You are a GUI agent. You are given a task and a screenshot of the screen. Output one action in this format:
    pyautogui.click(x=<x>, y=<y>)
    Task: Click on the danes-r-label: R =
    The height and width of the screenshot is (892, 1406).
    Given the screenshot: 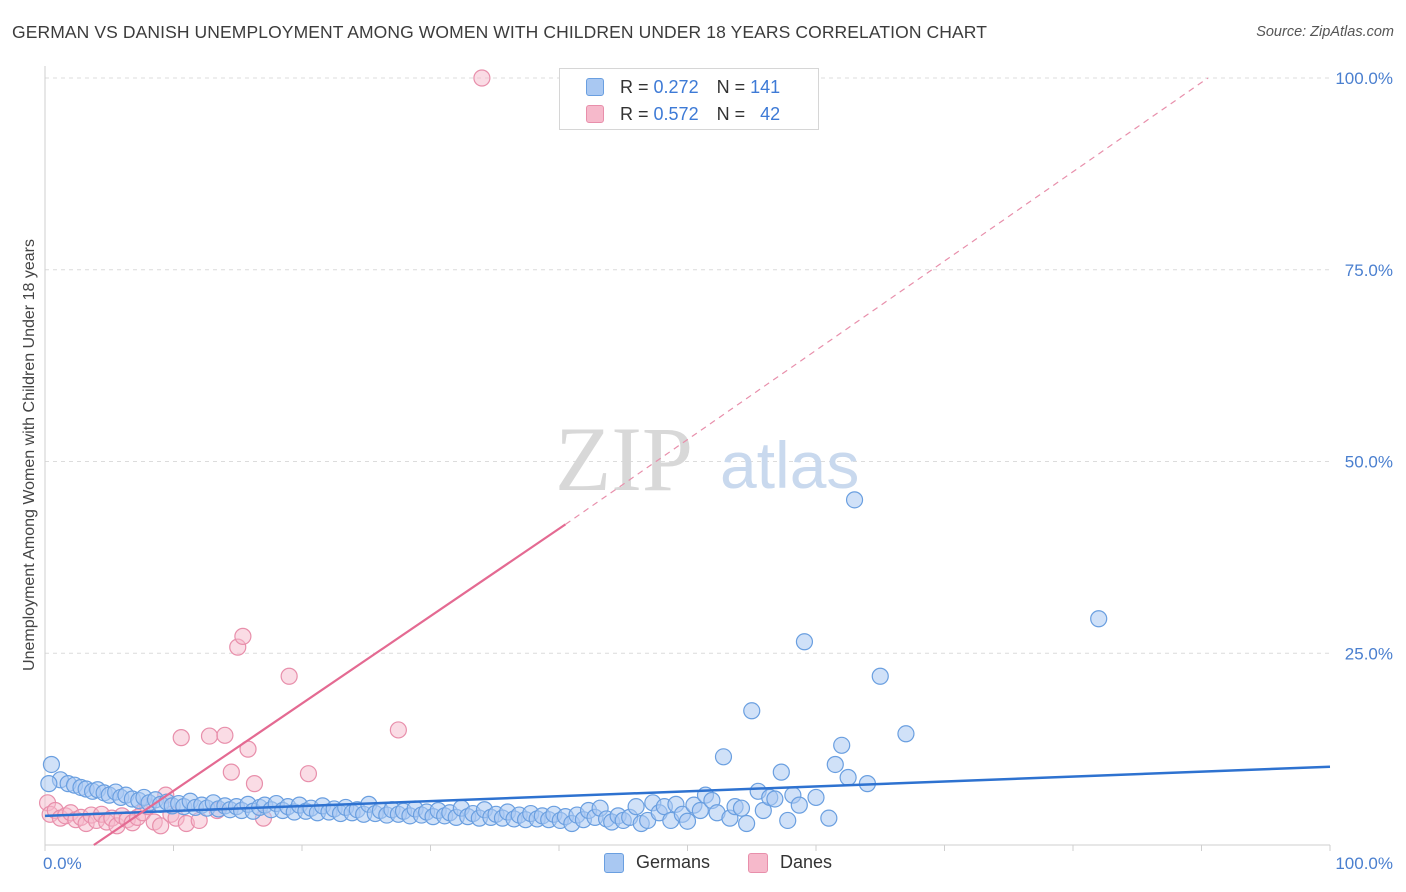 What is the action you would take?
    pyautogui.click(x=634, y=113)
    